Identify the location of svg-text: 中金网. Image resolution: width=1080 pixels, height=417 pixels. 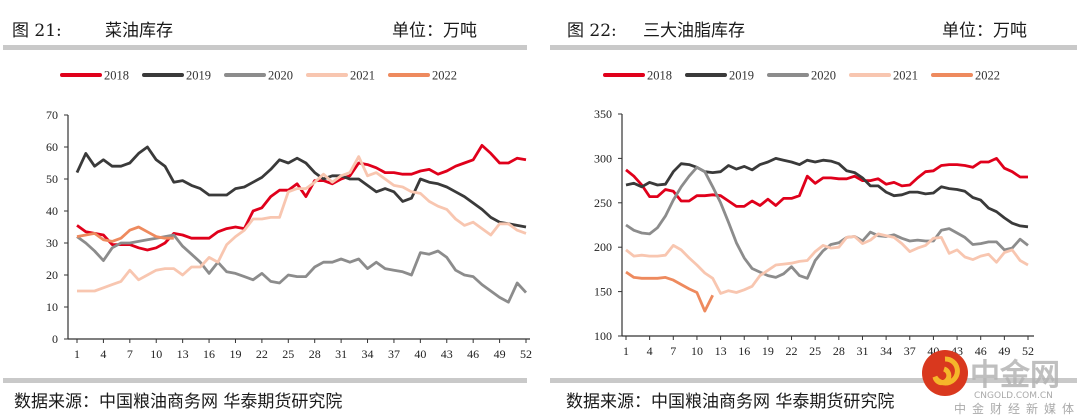
(1015, 375).